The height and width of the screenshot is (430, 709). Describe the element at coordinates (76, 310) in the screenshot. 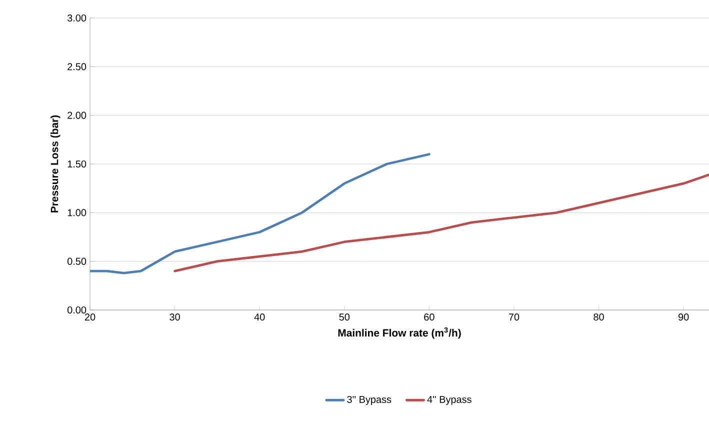

I see `y-tick-label: 0.00` at that location.